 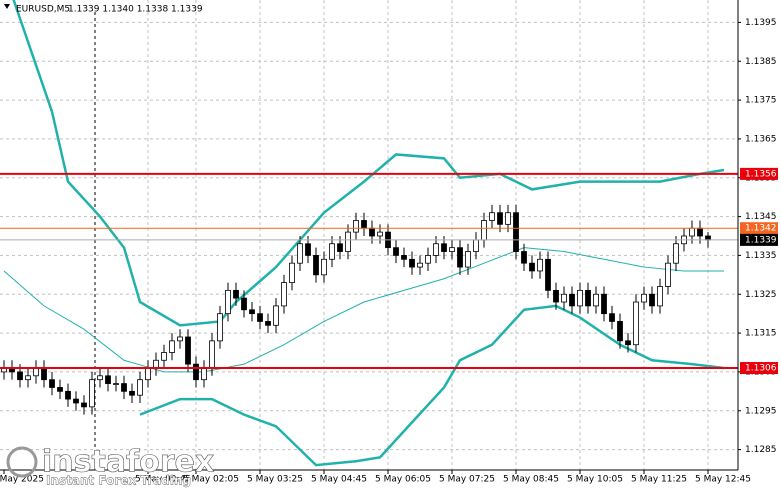 What do you see at coordinates (595, 480) in the screenshot?
I see `x-tick-label: 5 May 10:05` at bounding box center [595, 480].